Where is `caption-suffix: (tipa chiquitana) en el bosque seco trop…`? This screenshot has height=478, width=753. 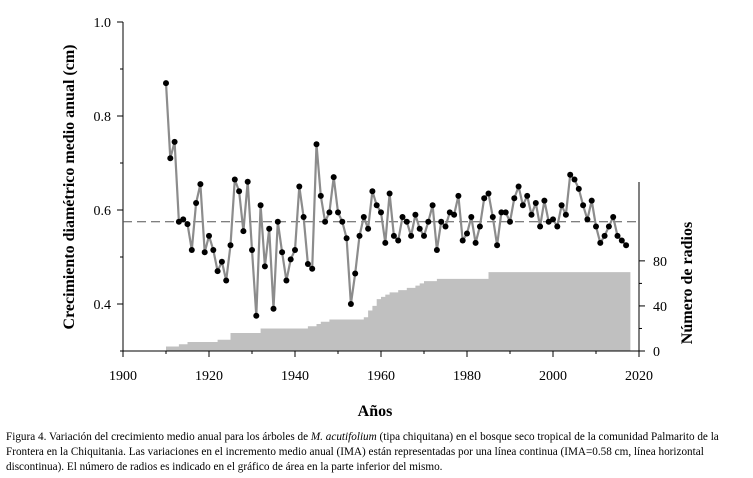
caption-suffix: (tipa chiquitana) en el bosque seco trop… is located at coordinates (362, 452).